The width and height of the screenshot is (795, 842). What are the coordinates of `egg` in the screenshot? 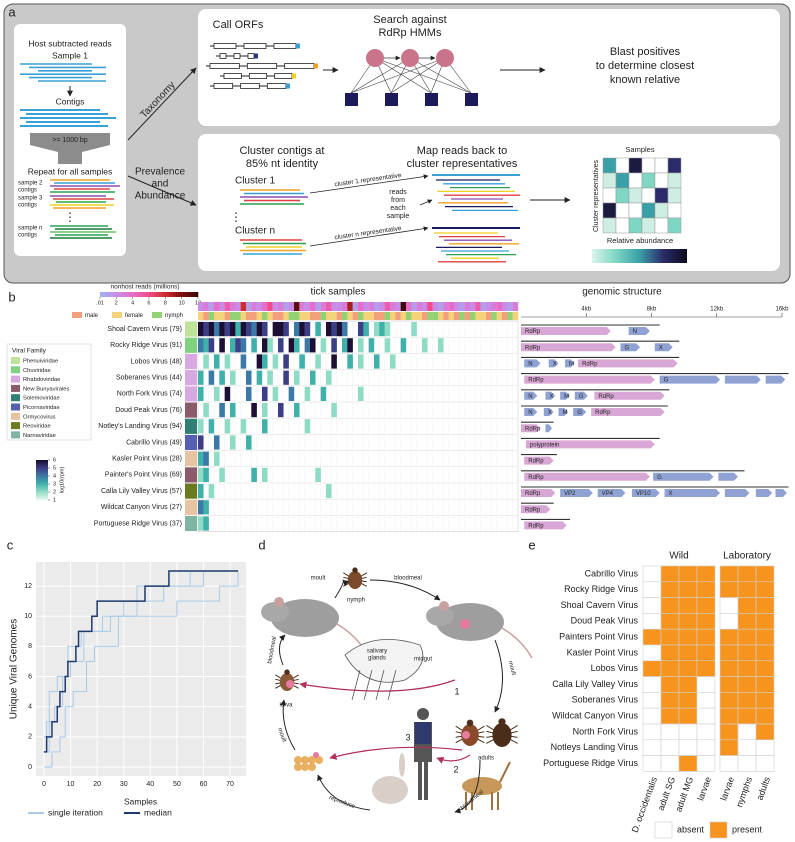 It's located at (298, 760).